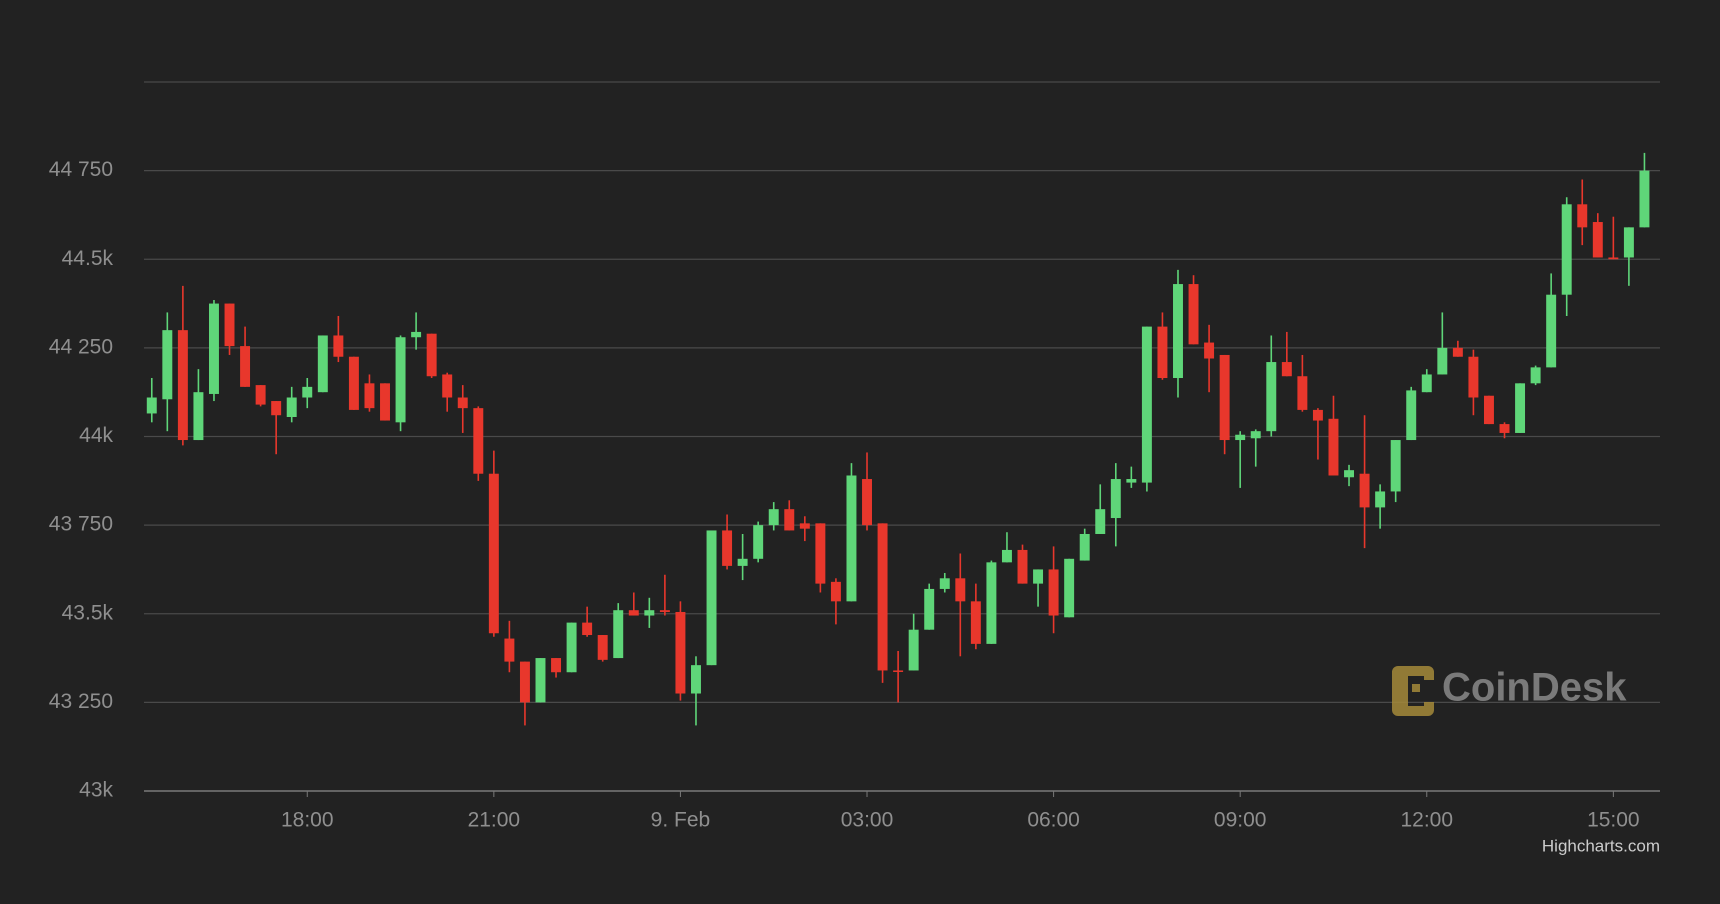 The height and width of the screenshot is (904, 1720). What do you see at coordinates (867, 820) in the screenshot?
I see `x-tick-label: 03:00` at bounding box center [867, 820].